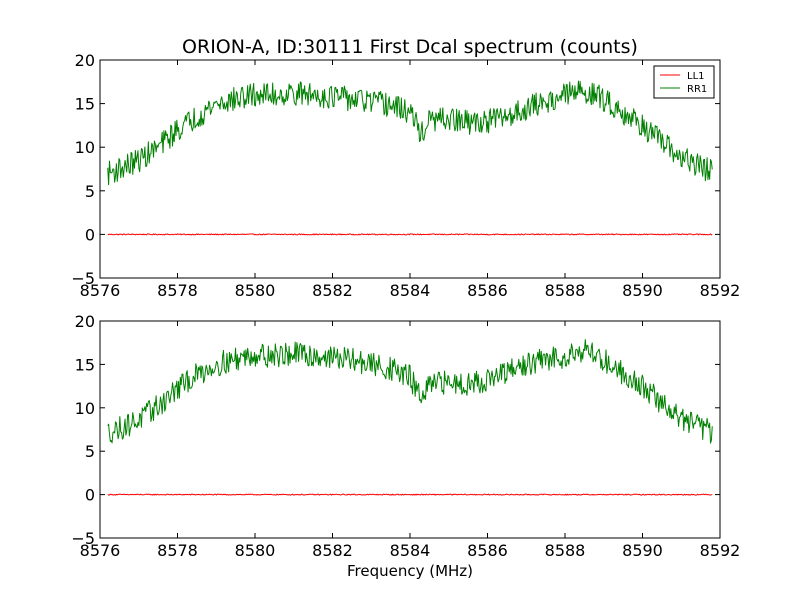  What do you see at coordinates (697, 89) in the screenshot?
I see `legend-label-rr1: RR1` at bounding box center [697, 89].